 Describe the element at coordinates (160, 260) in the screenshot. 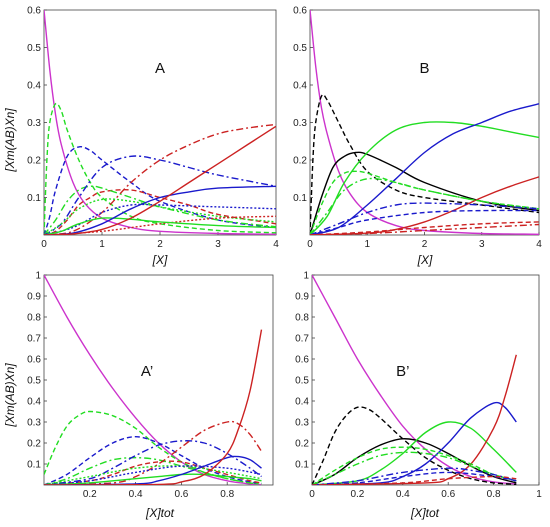

I see `xlabel-panel-A: [X]` at that location.